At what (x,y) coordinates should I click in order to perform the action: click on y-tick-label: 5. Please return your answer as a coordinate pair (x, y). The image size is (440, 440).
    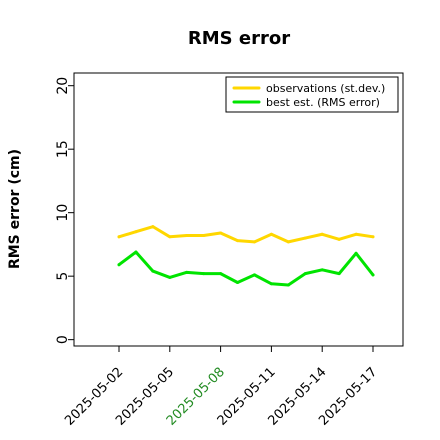
    Looking at the image, I should click on (63, 276).